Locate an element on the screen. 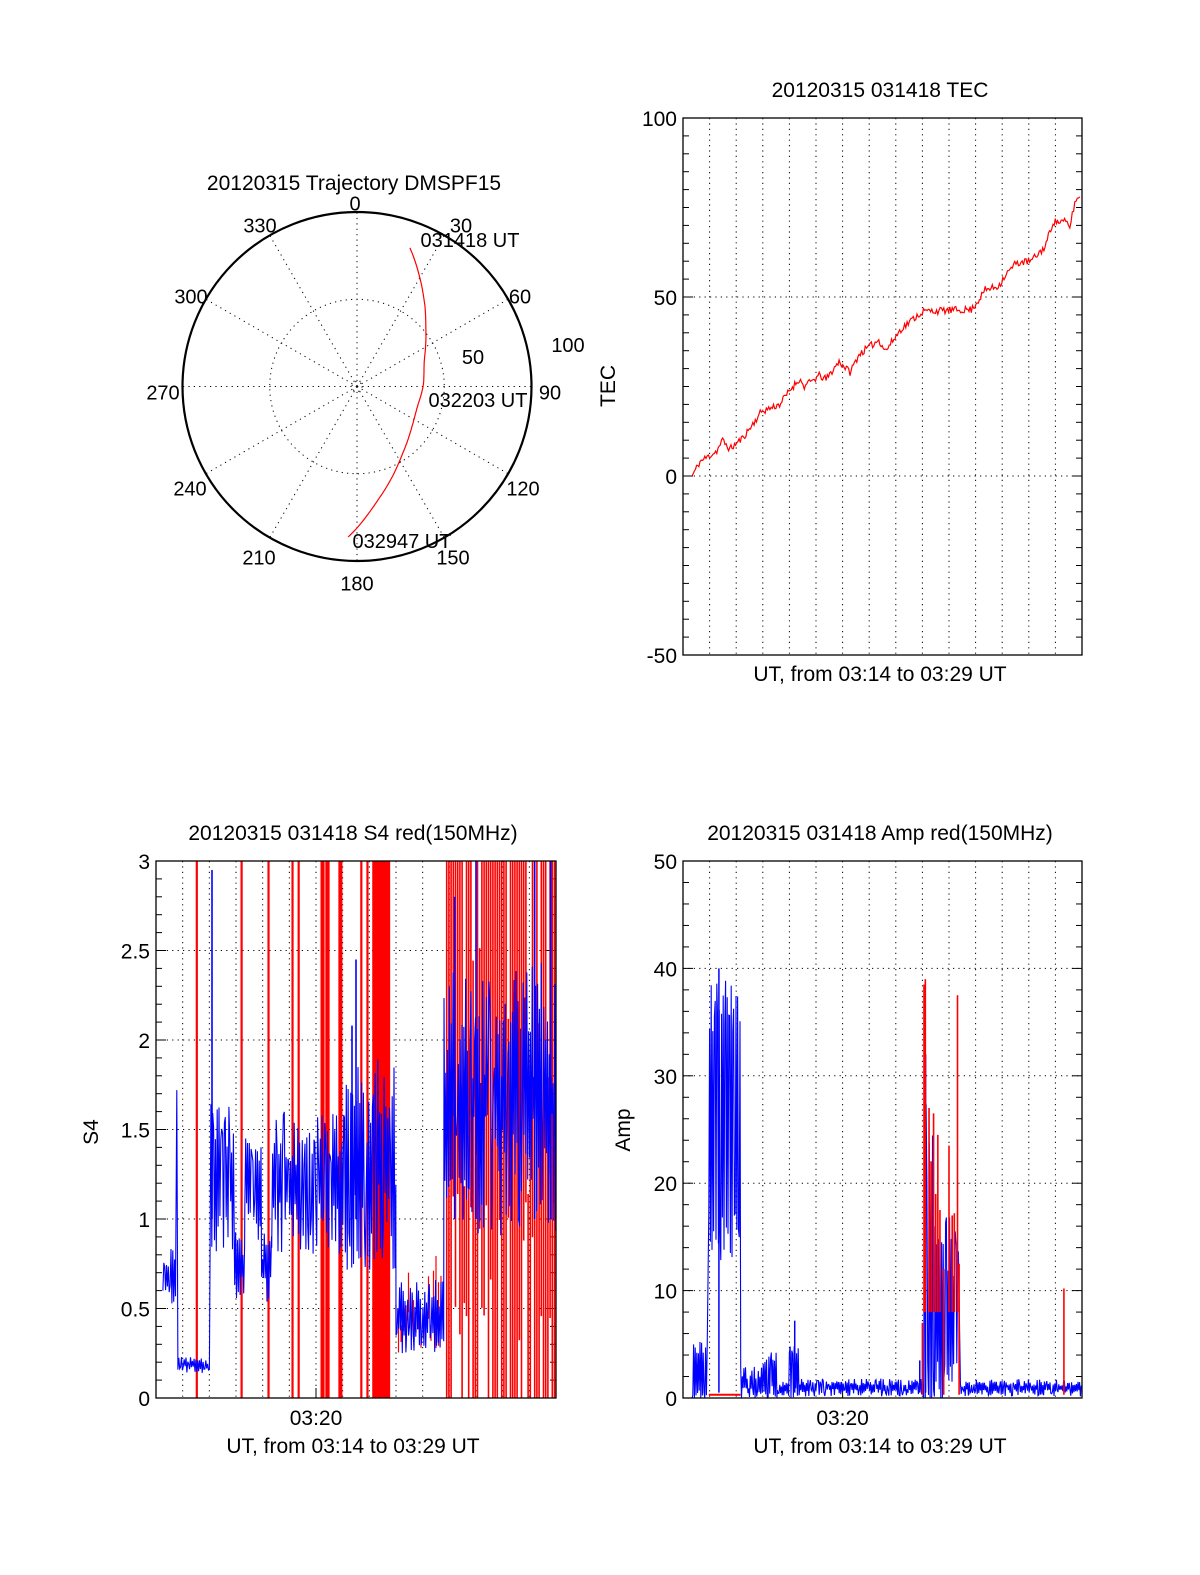  tec-y-tick-label: 100 is located at coordinates (659, 119).